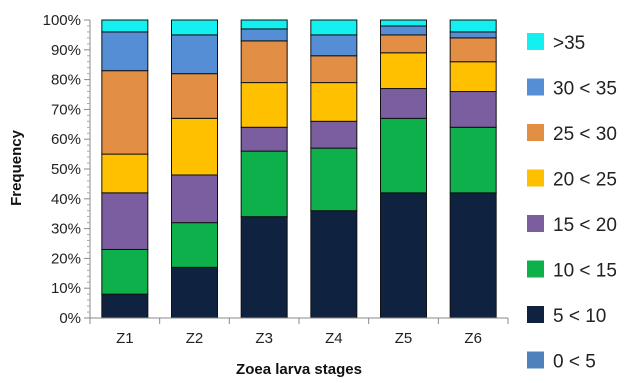 The image size is (644, 383). What do you see at coordinates (299, 332) in the screenshot?
I see `x-ticks-group: Z1 Z2 Z3 Z4 Z5 Z6` at bounding box center [299, 332].